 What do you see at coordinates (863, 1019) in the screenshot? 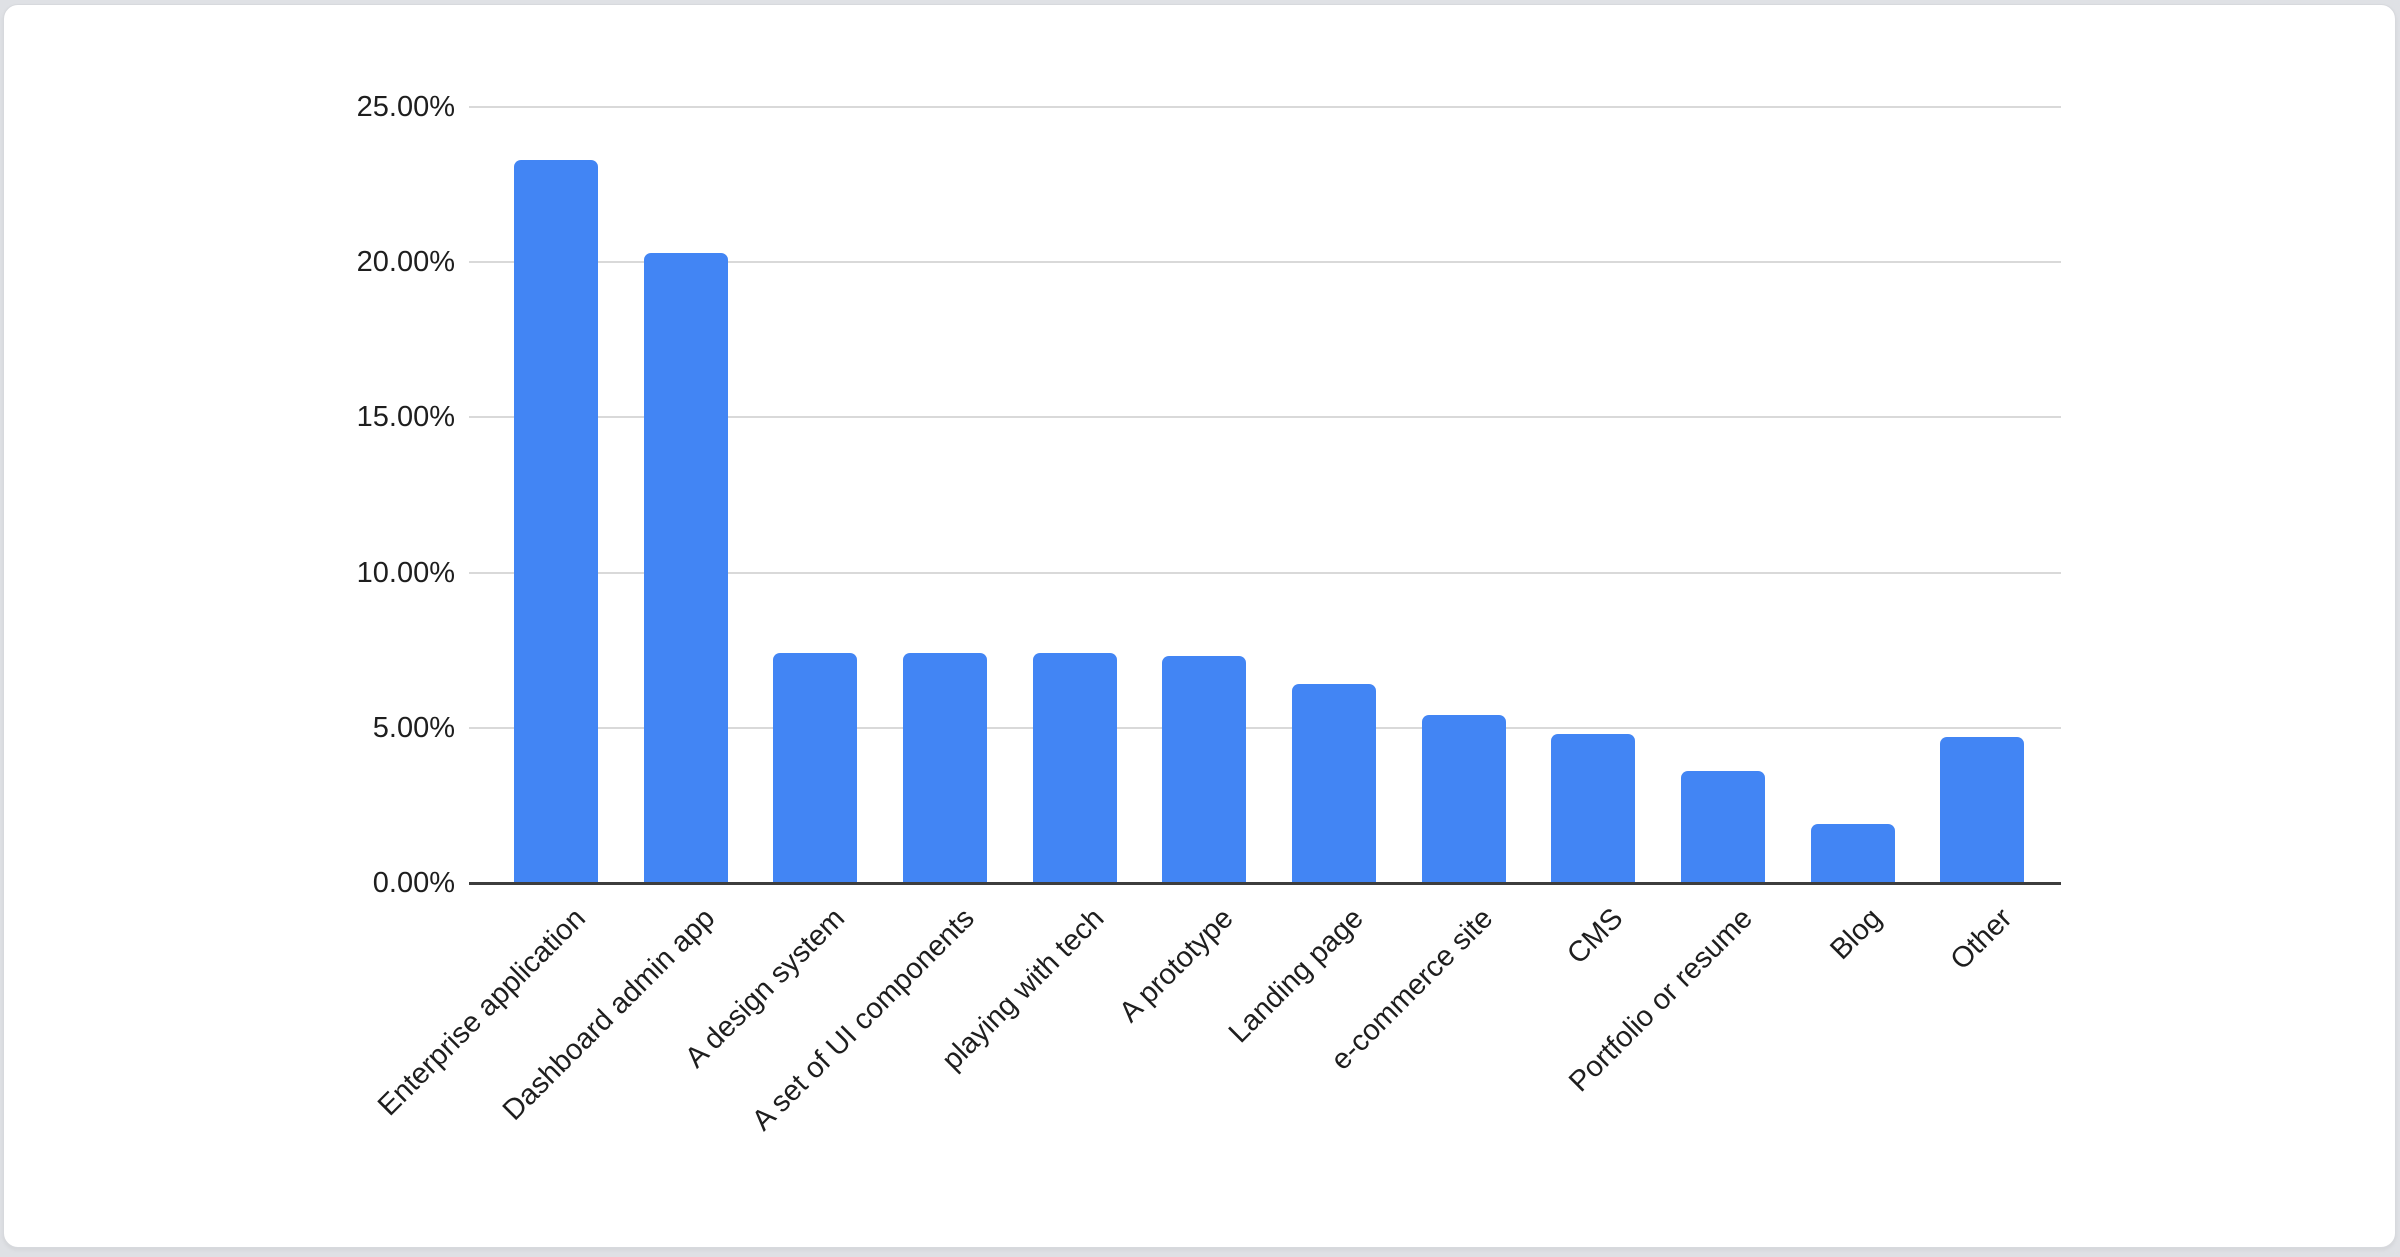
I see `x-axis-category-label: A set of UI components` at bounding box center [863, 1019].